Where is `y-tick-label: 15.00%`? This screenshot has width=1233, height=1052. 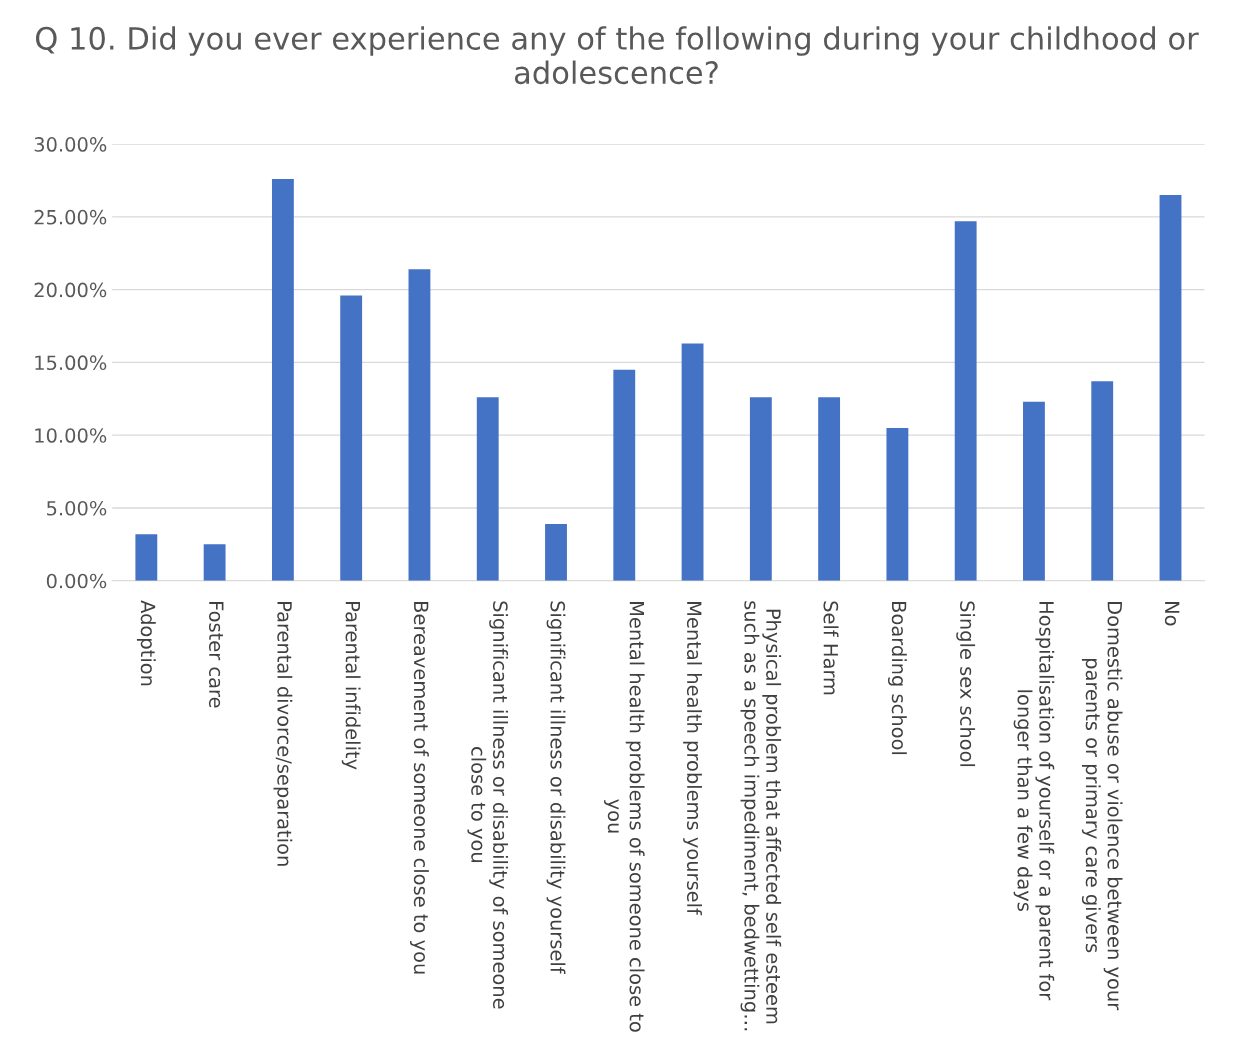 y-tick-label: 15.00% is located at coordinates (71, 363).